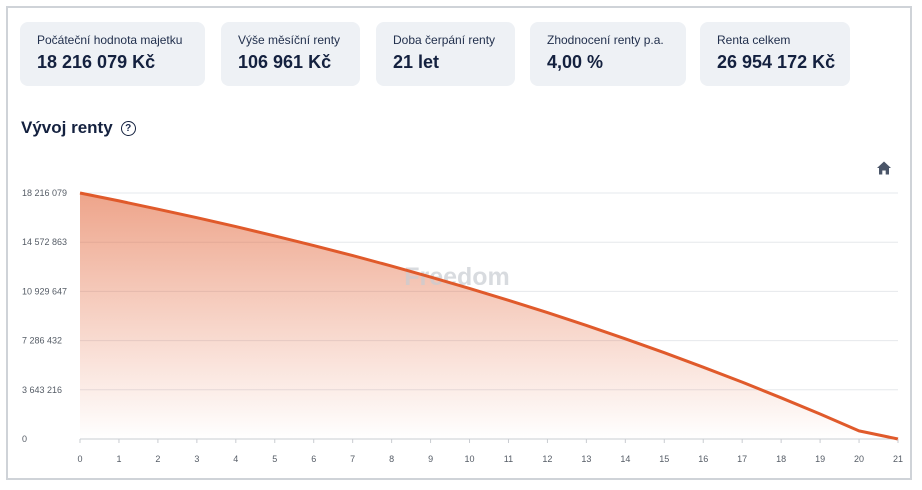 The width and height of the screenshot is (922, 490). What do you see at coordinates (898, 459) in the screenshot?
I see `x-tick-label: 21` at bounding box center [898, 459].